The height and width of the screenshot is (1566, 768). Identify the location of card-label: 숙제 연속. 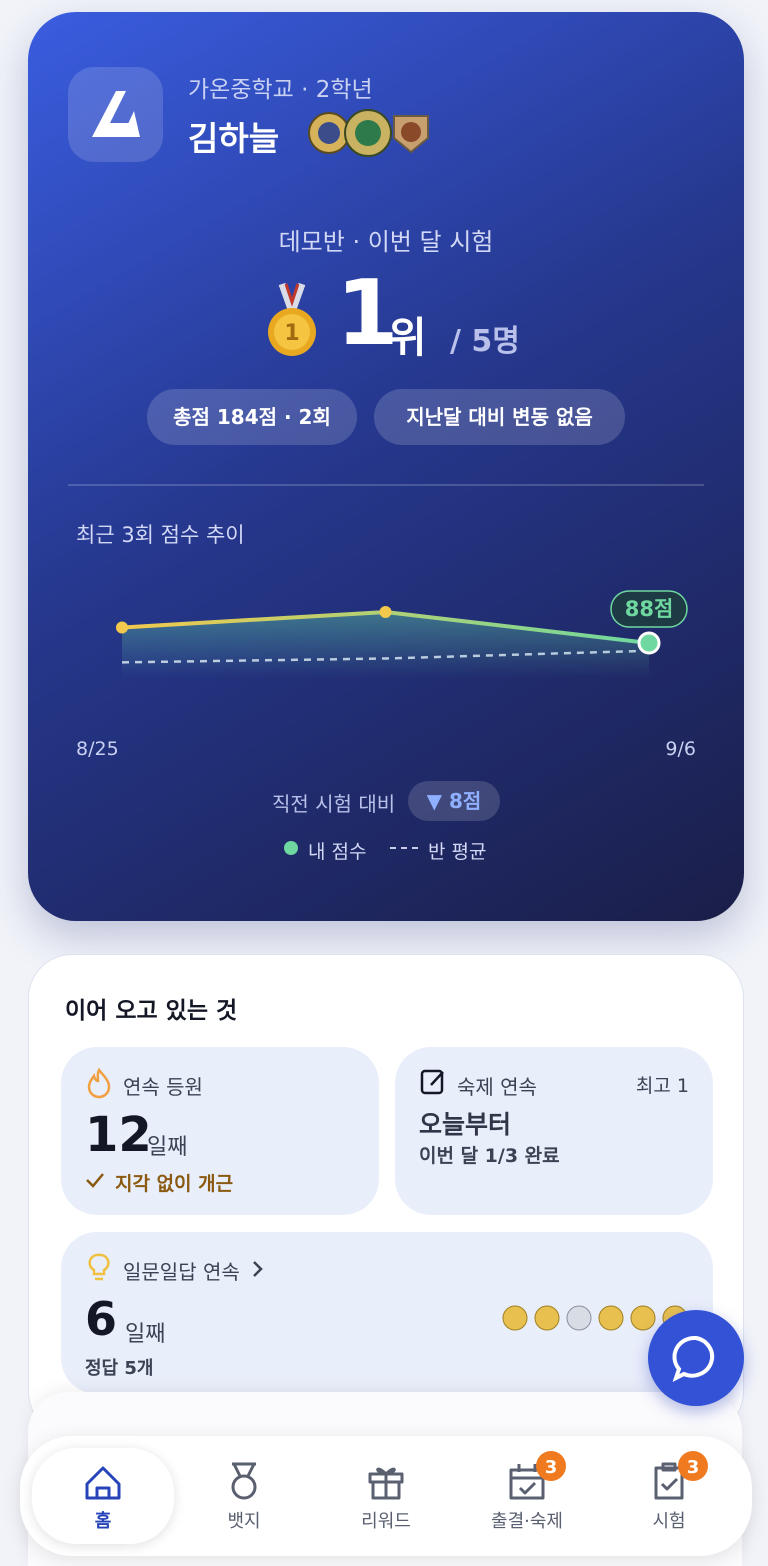
(497, 1087).